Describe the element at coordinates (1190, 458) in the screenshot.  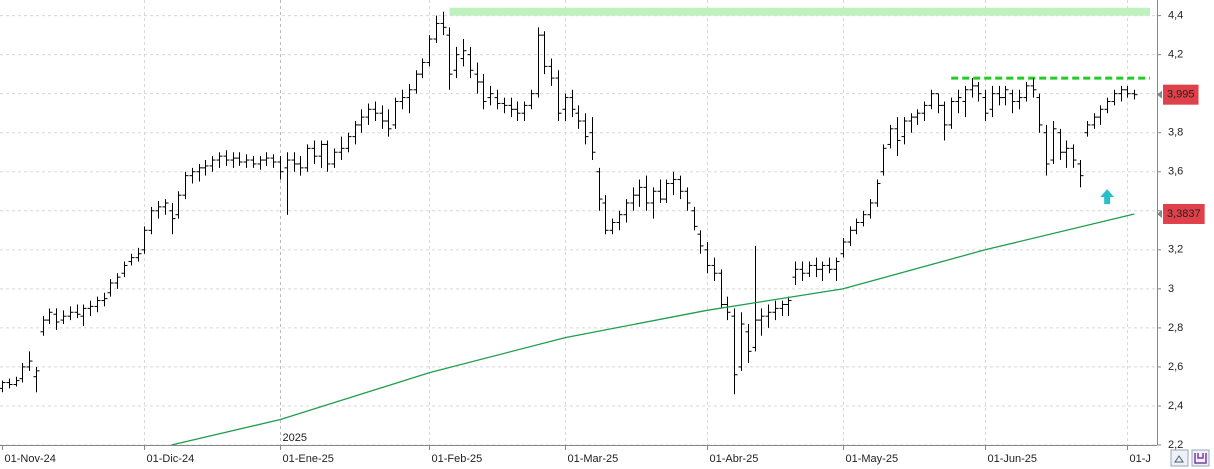
I see `toolbar` at that location.